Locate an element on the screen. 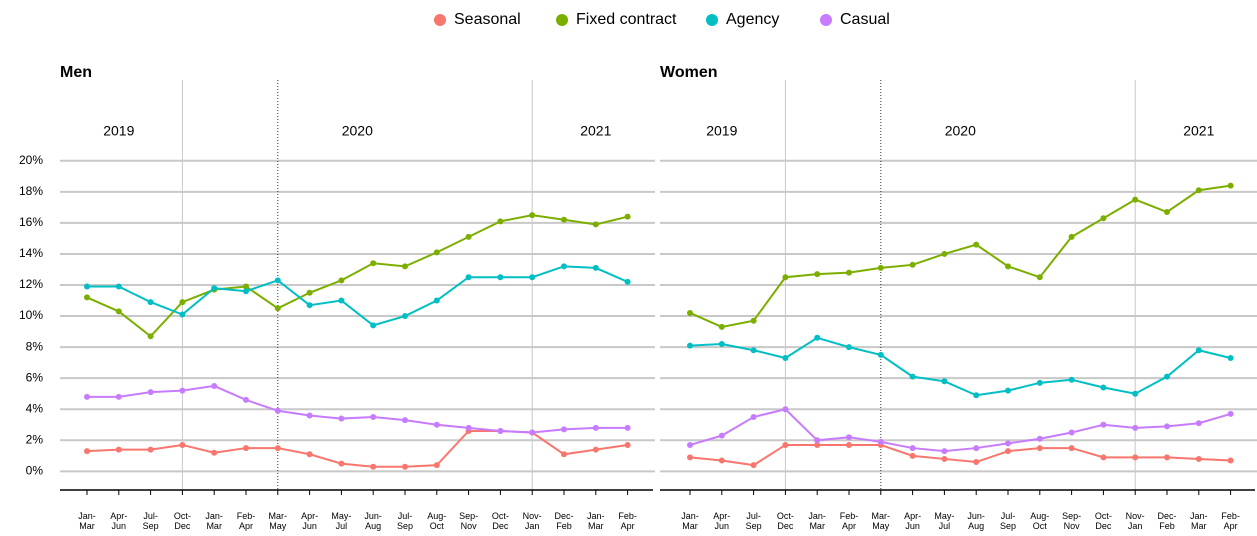  y-tick-label: 16% is located at coordinates (31, 222).